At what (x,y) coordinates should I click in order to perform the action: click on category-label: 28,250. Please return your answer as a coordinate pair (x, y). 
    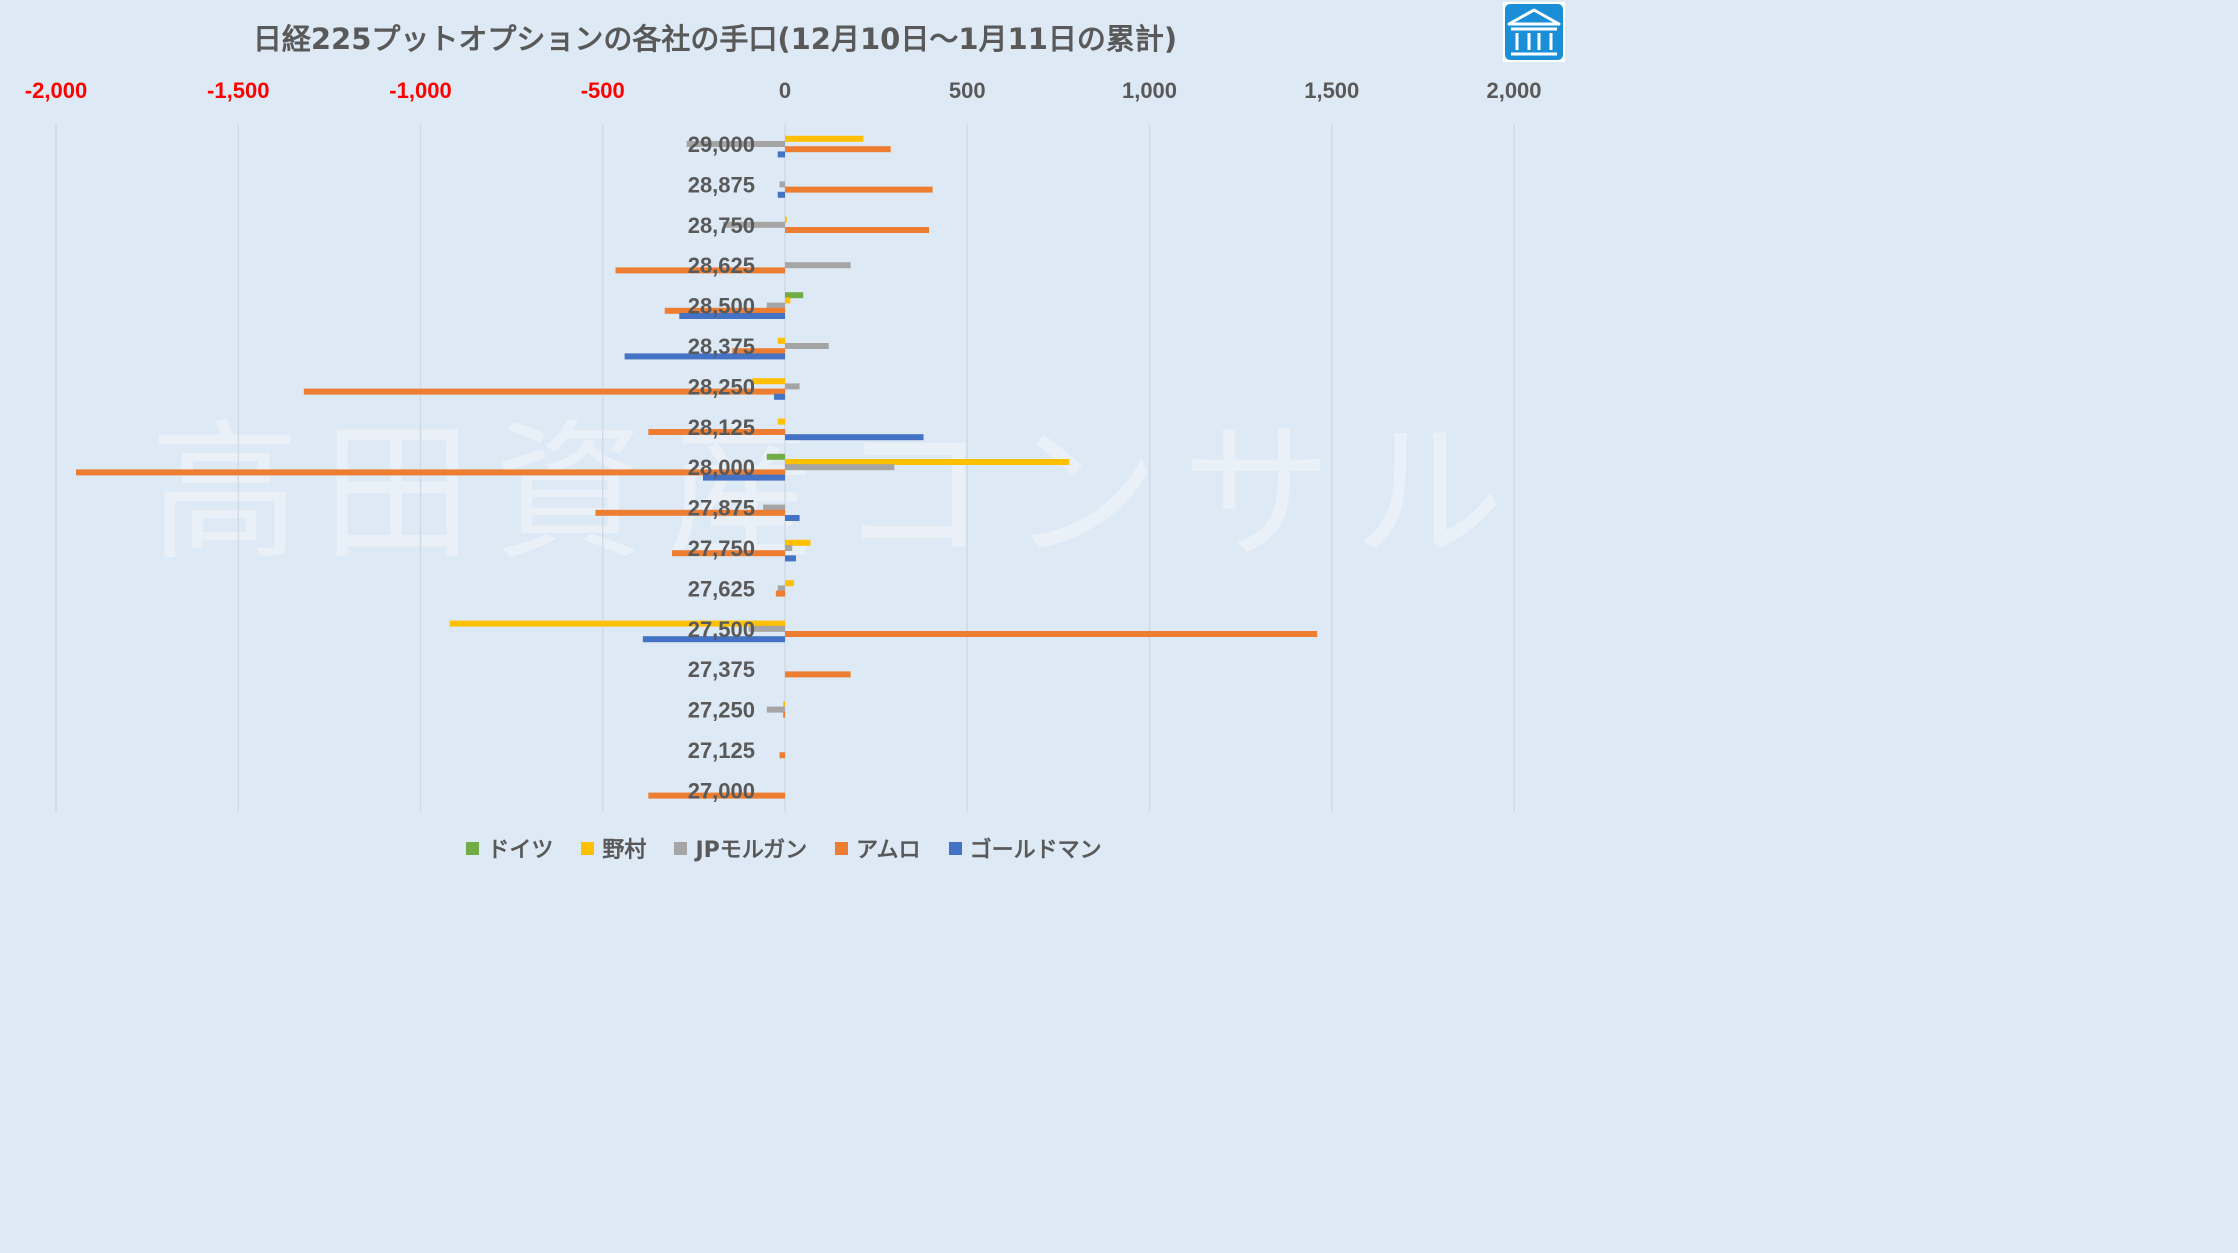
    Looking at the image, I should click on (721, 386).